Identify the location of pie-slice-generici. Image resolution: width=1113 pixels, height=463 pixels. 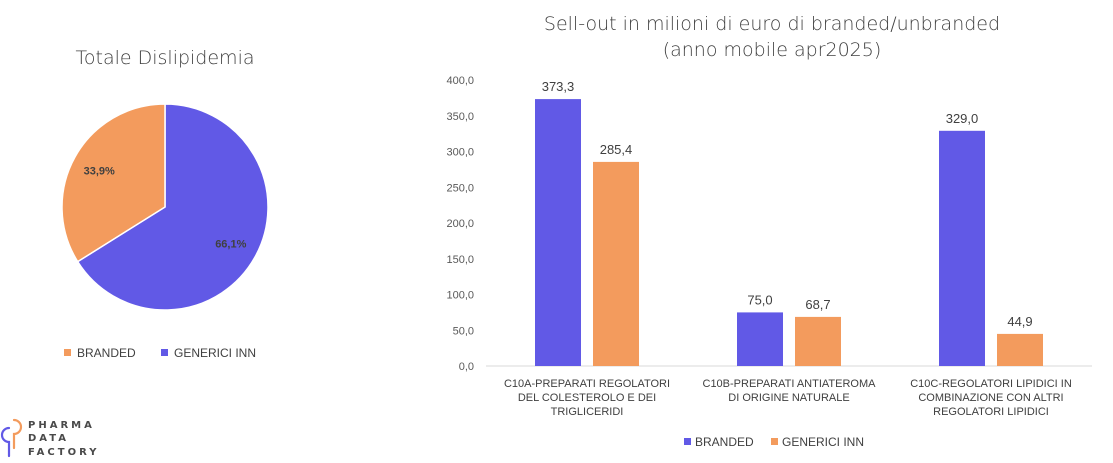
(113, 183).